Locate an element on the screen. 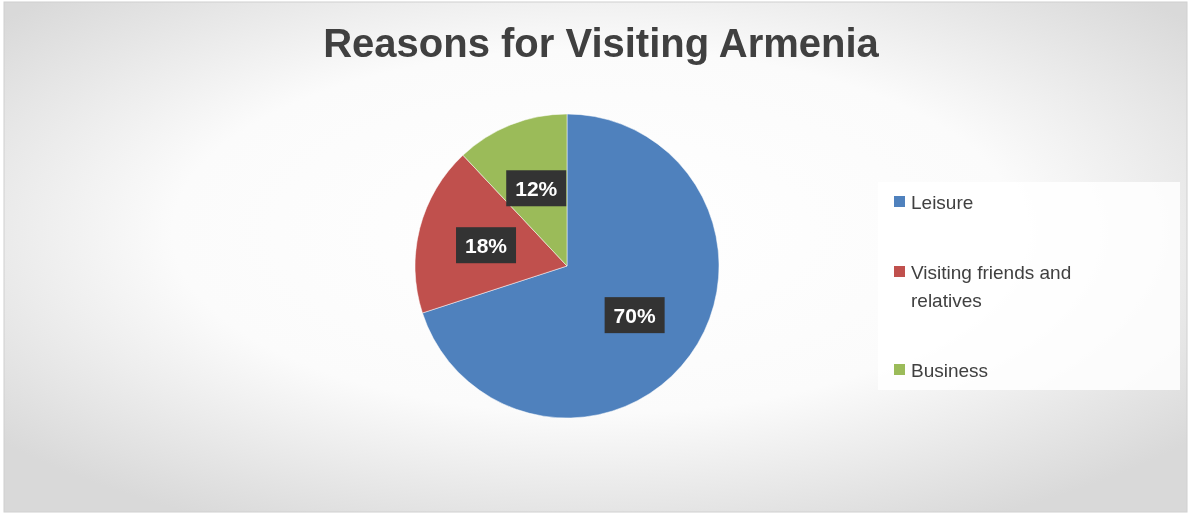 The height and width of the screenshot is (516, 1191). legend-label: Business is located at coordinates (950, 370).